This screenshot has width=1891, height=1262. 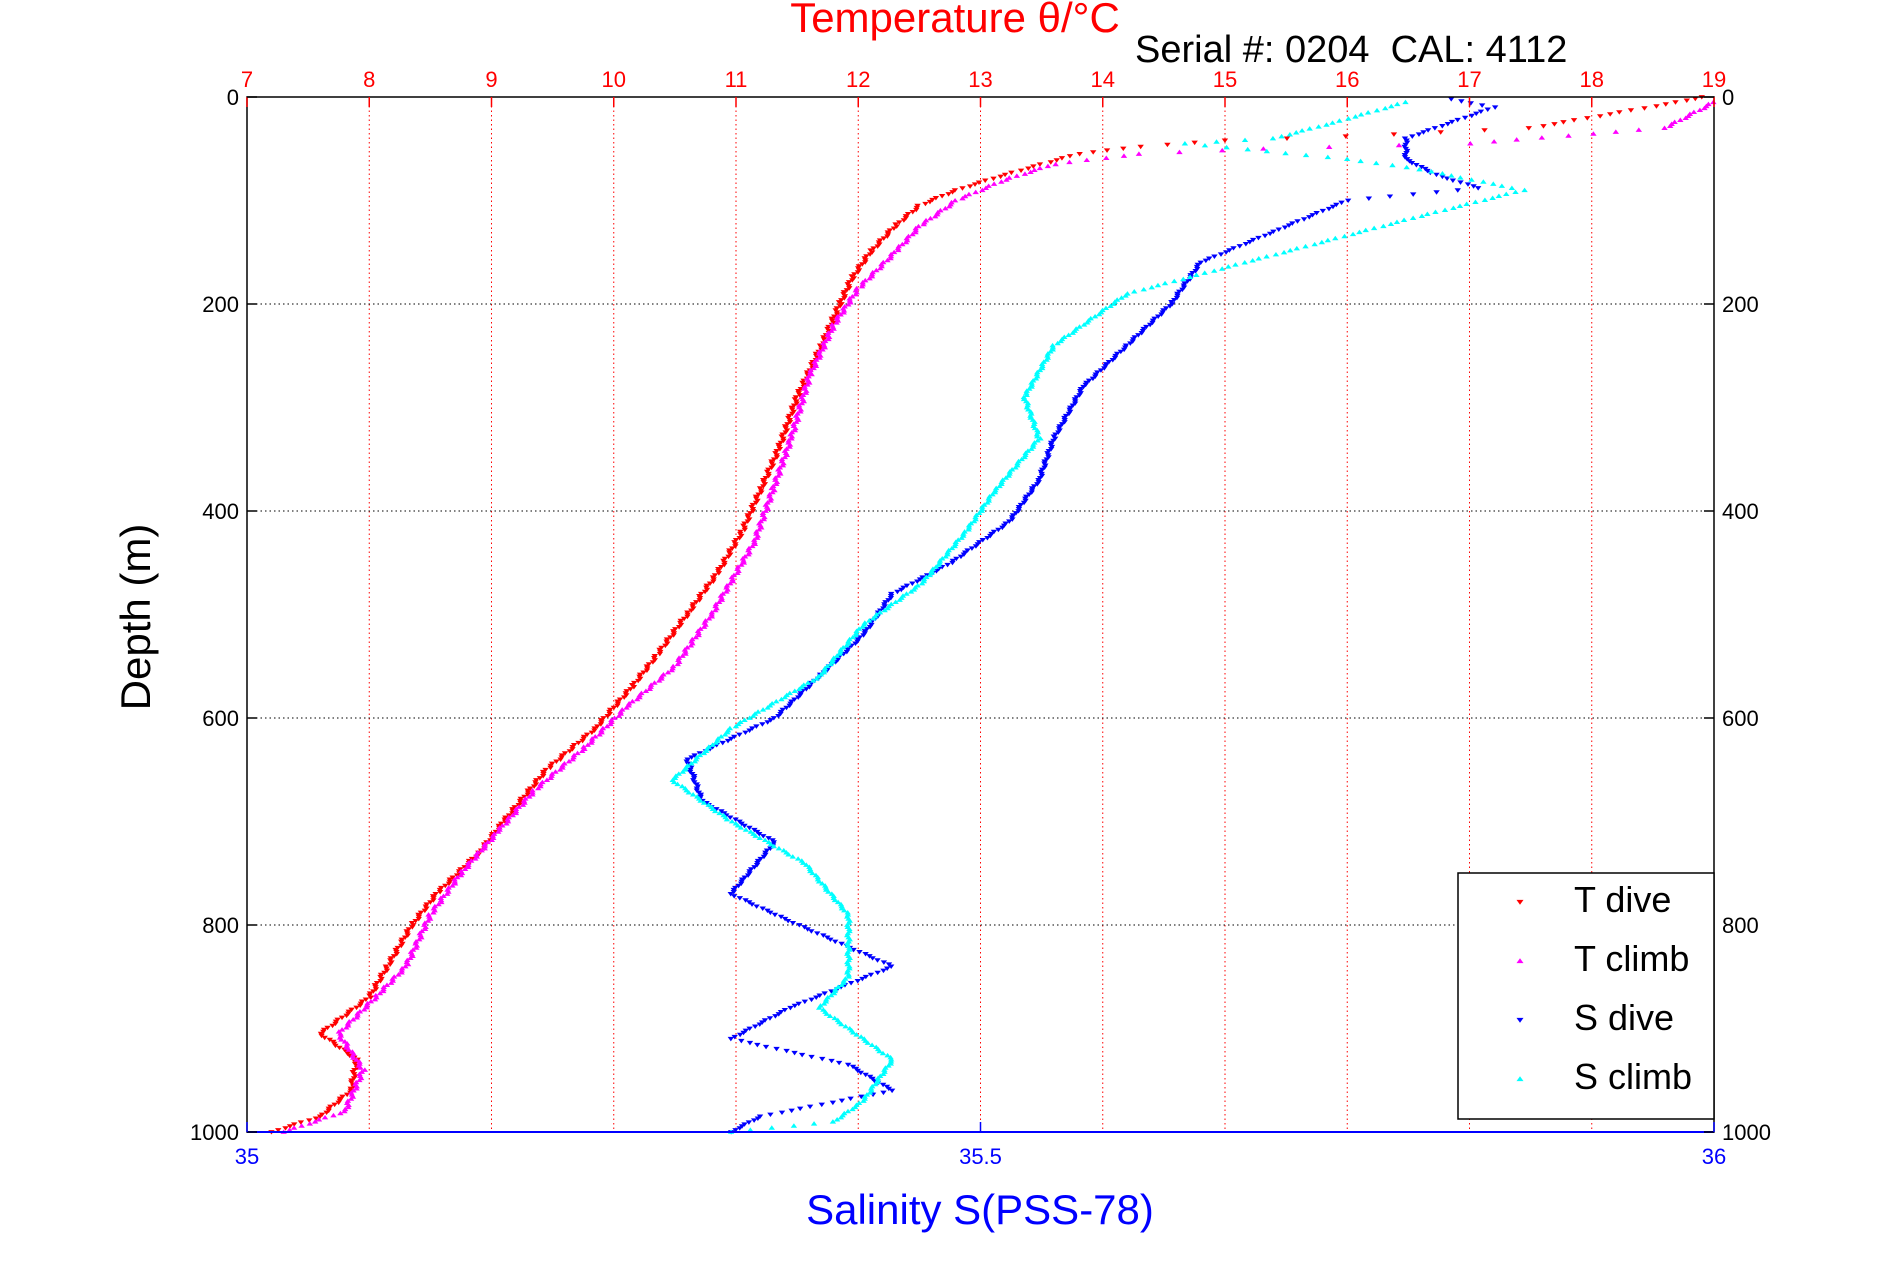 I want to click on depth-tick-label-left: 600, so click(x=220, y=718).